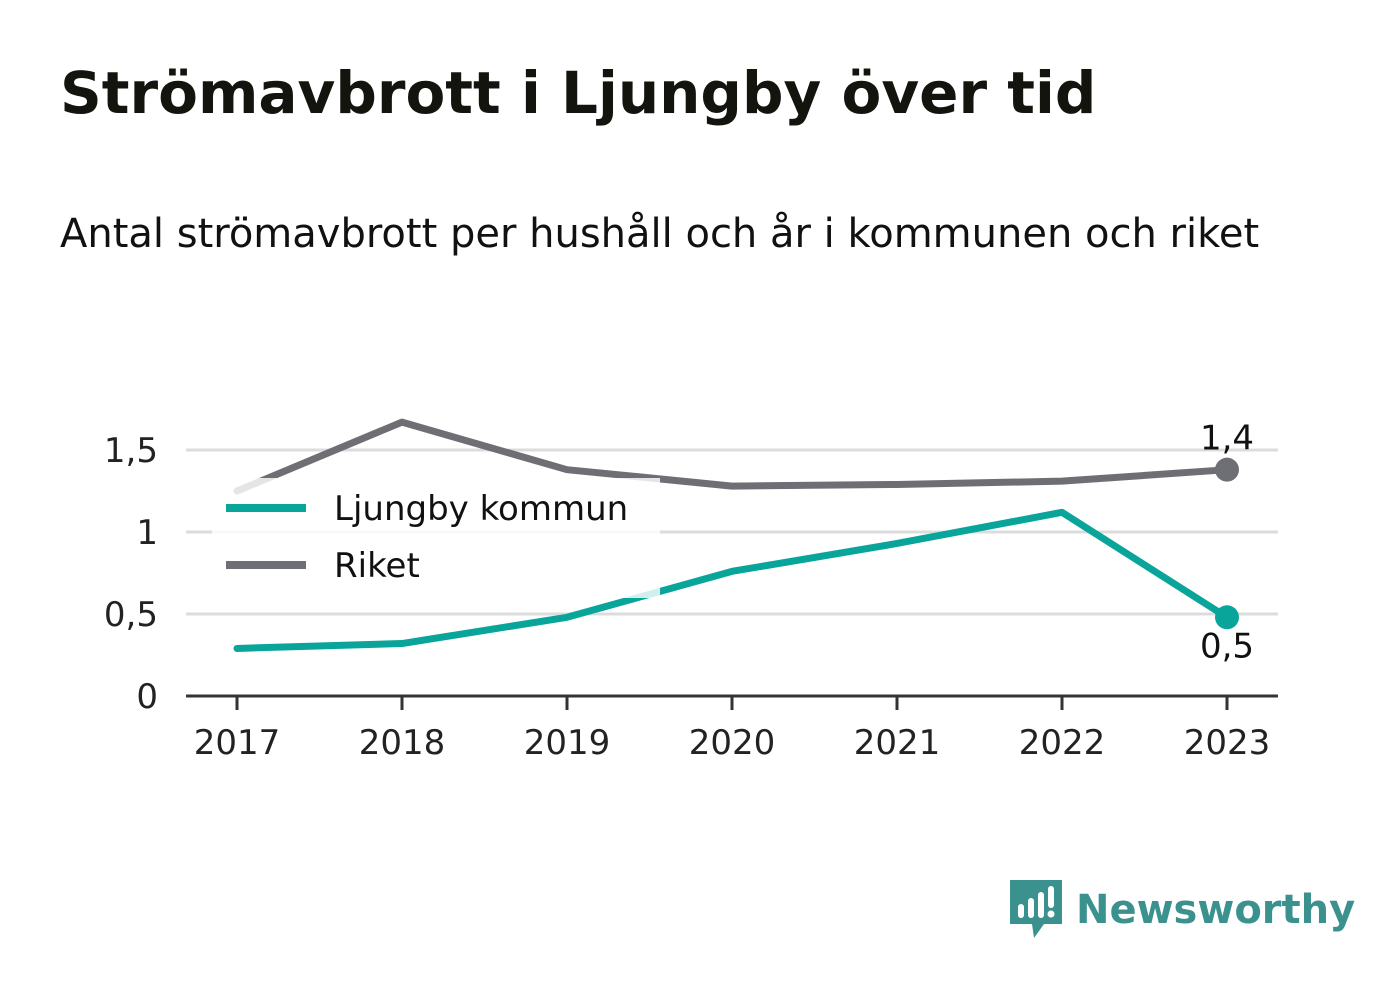  What do you see at coordinates (481, 509) in the screenshot?
I see `legend-label: Ljungby kommun` at bounding box center [481, 509].